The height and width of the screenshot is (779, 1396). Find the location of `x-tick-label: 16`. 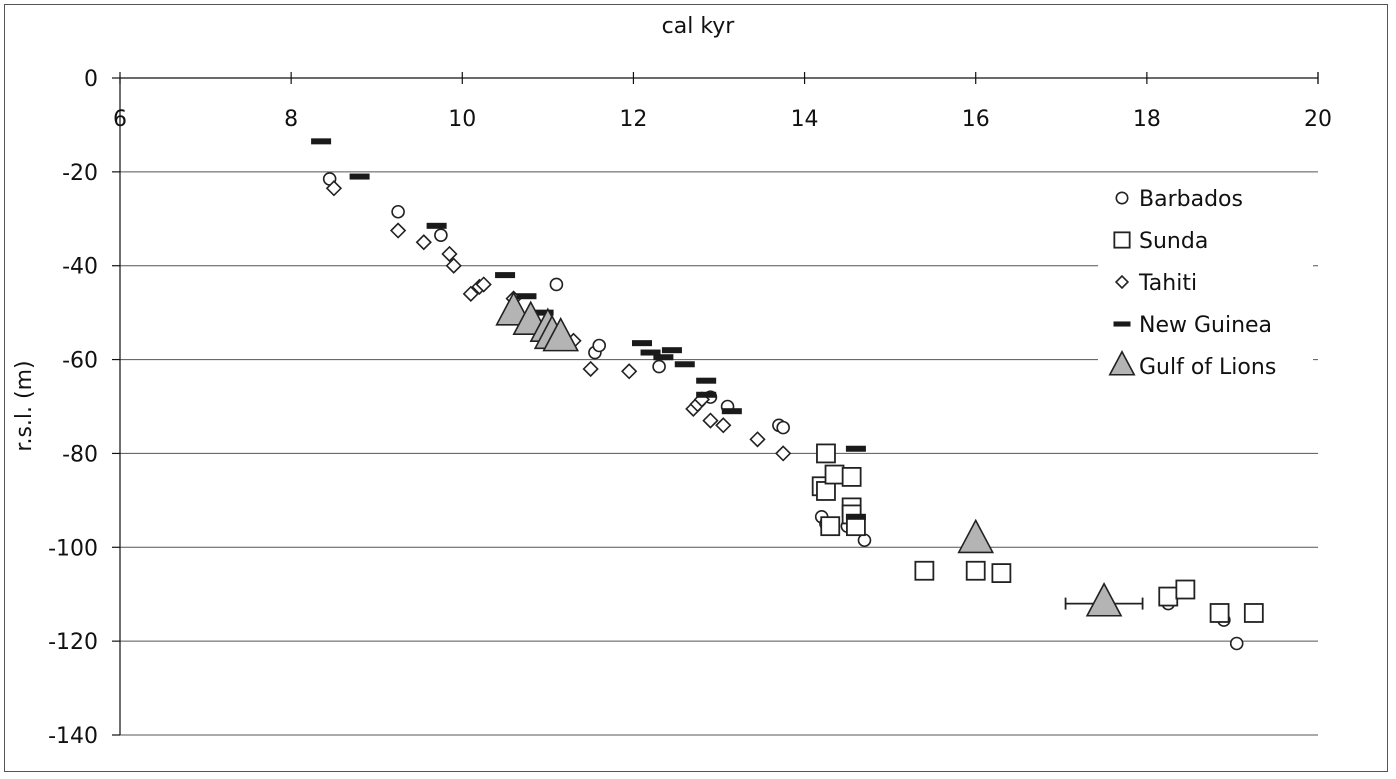

x-tick-label: 16 is located at coordinates (976, 119).